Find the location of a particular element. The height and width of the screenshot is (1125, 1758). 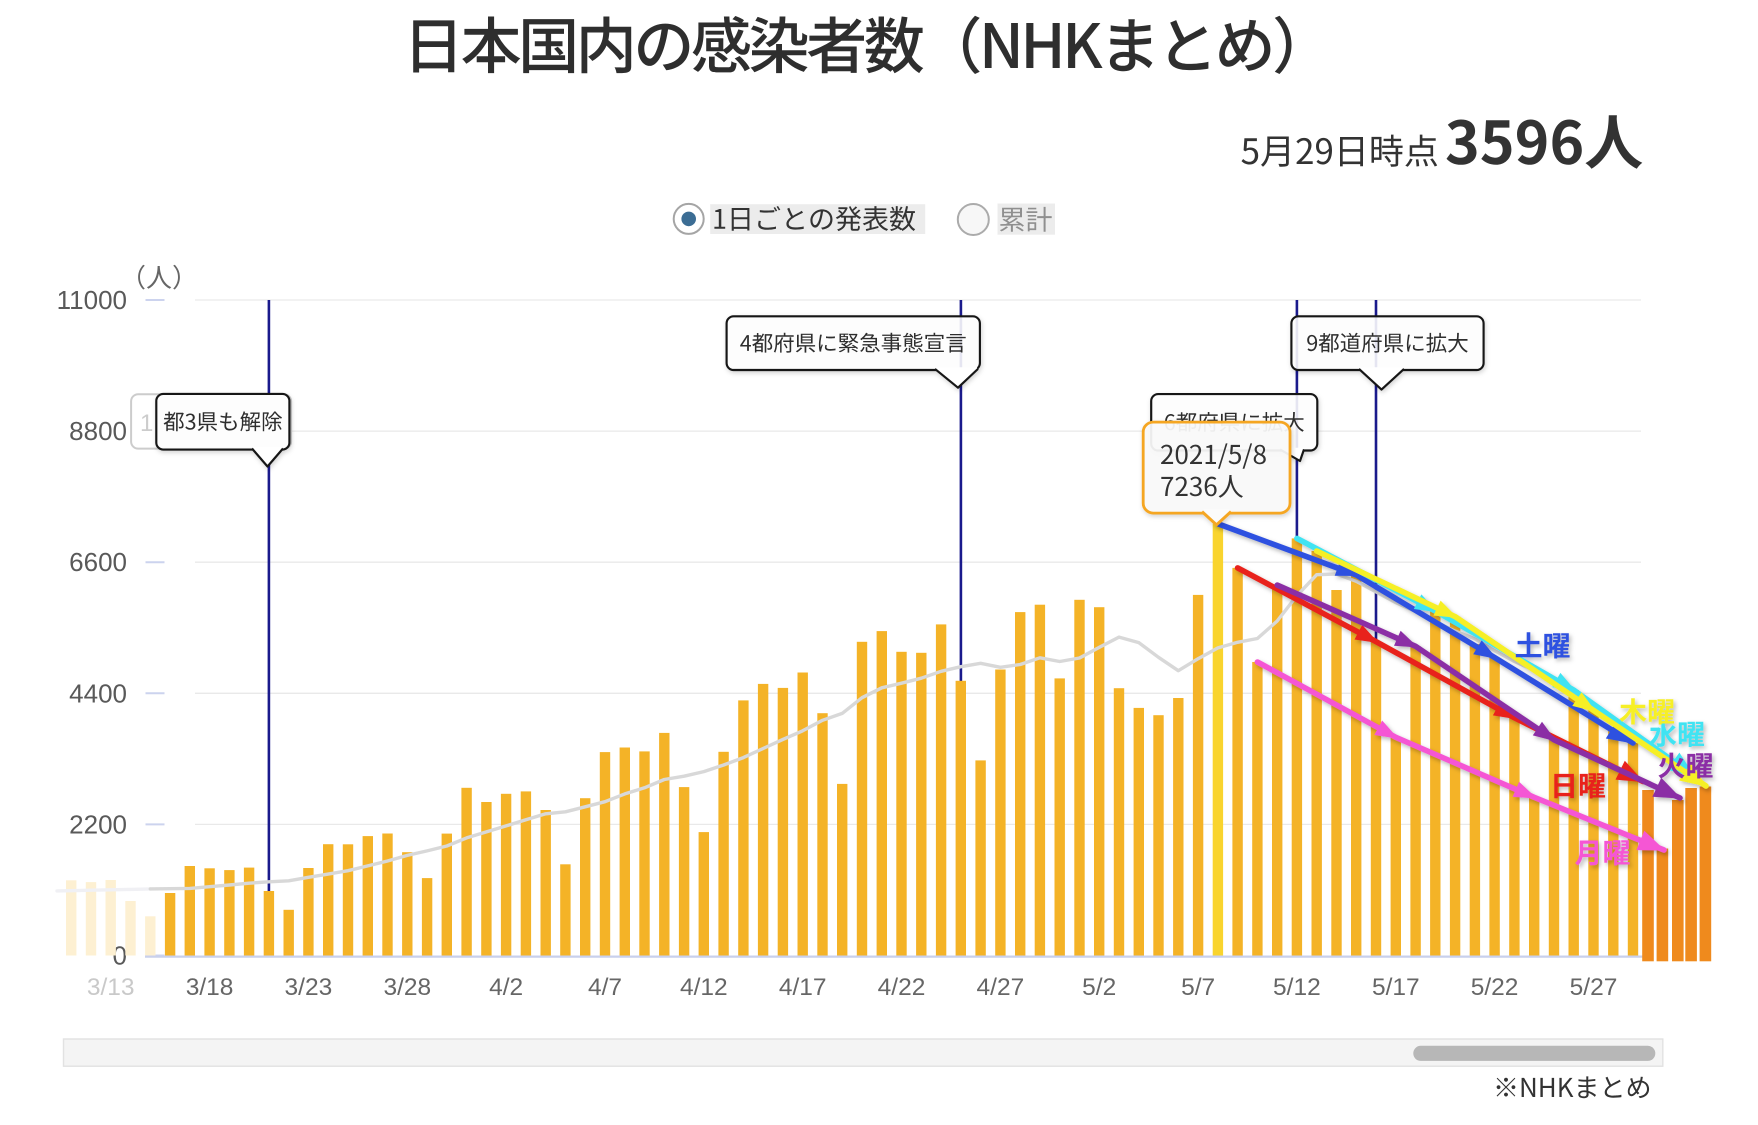

svg-text: 6600 is located at coordinates (98, 562).